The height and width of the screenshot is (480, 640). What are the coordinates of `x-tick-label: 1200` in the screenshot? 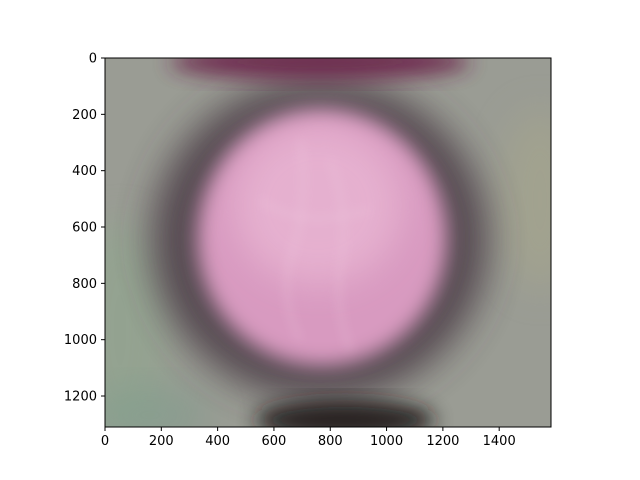 It's located at (442, 441).